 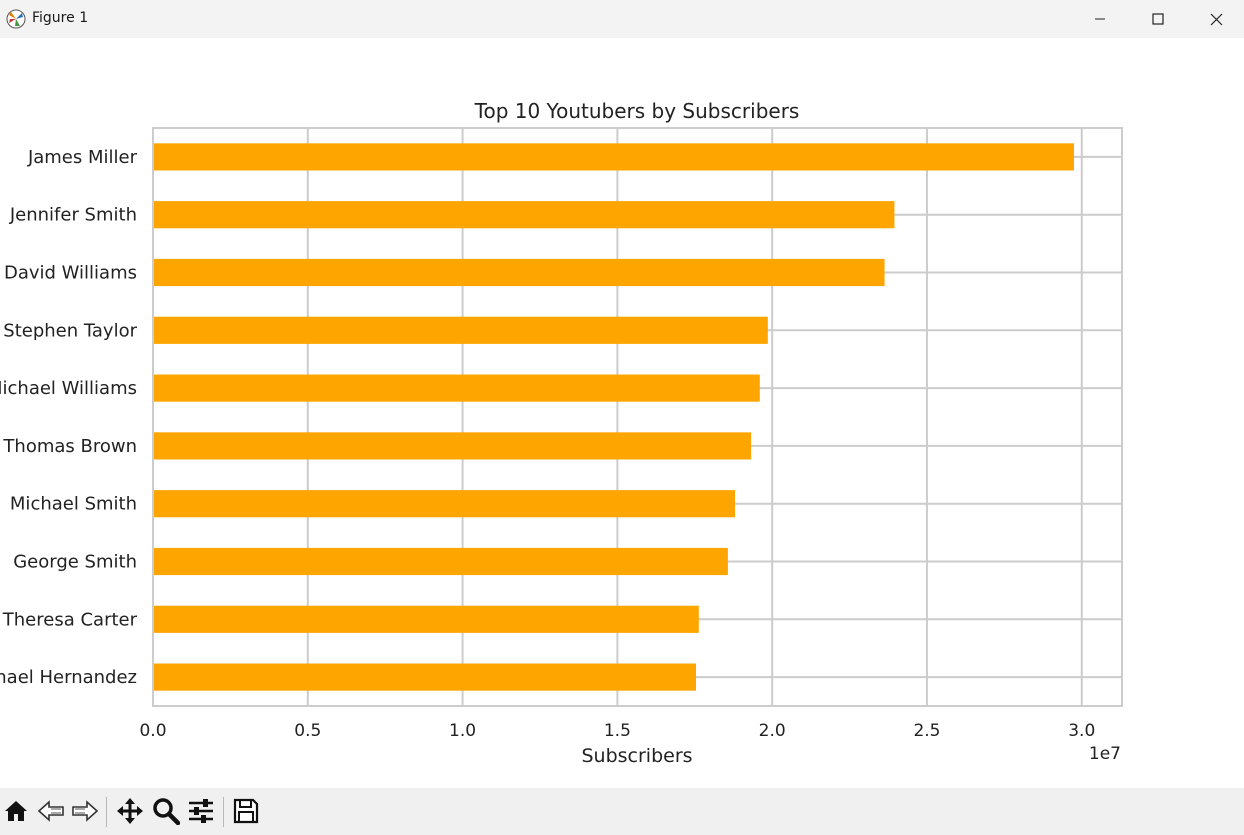 I want to click on minimize-button, so click(x=1100, y=19).